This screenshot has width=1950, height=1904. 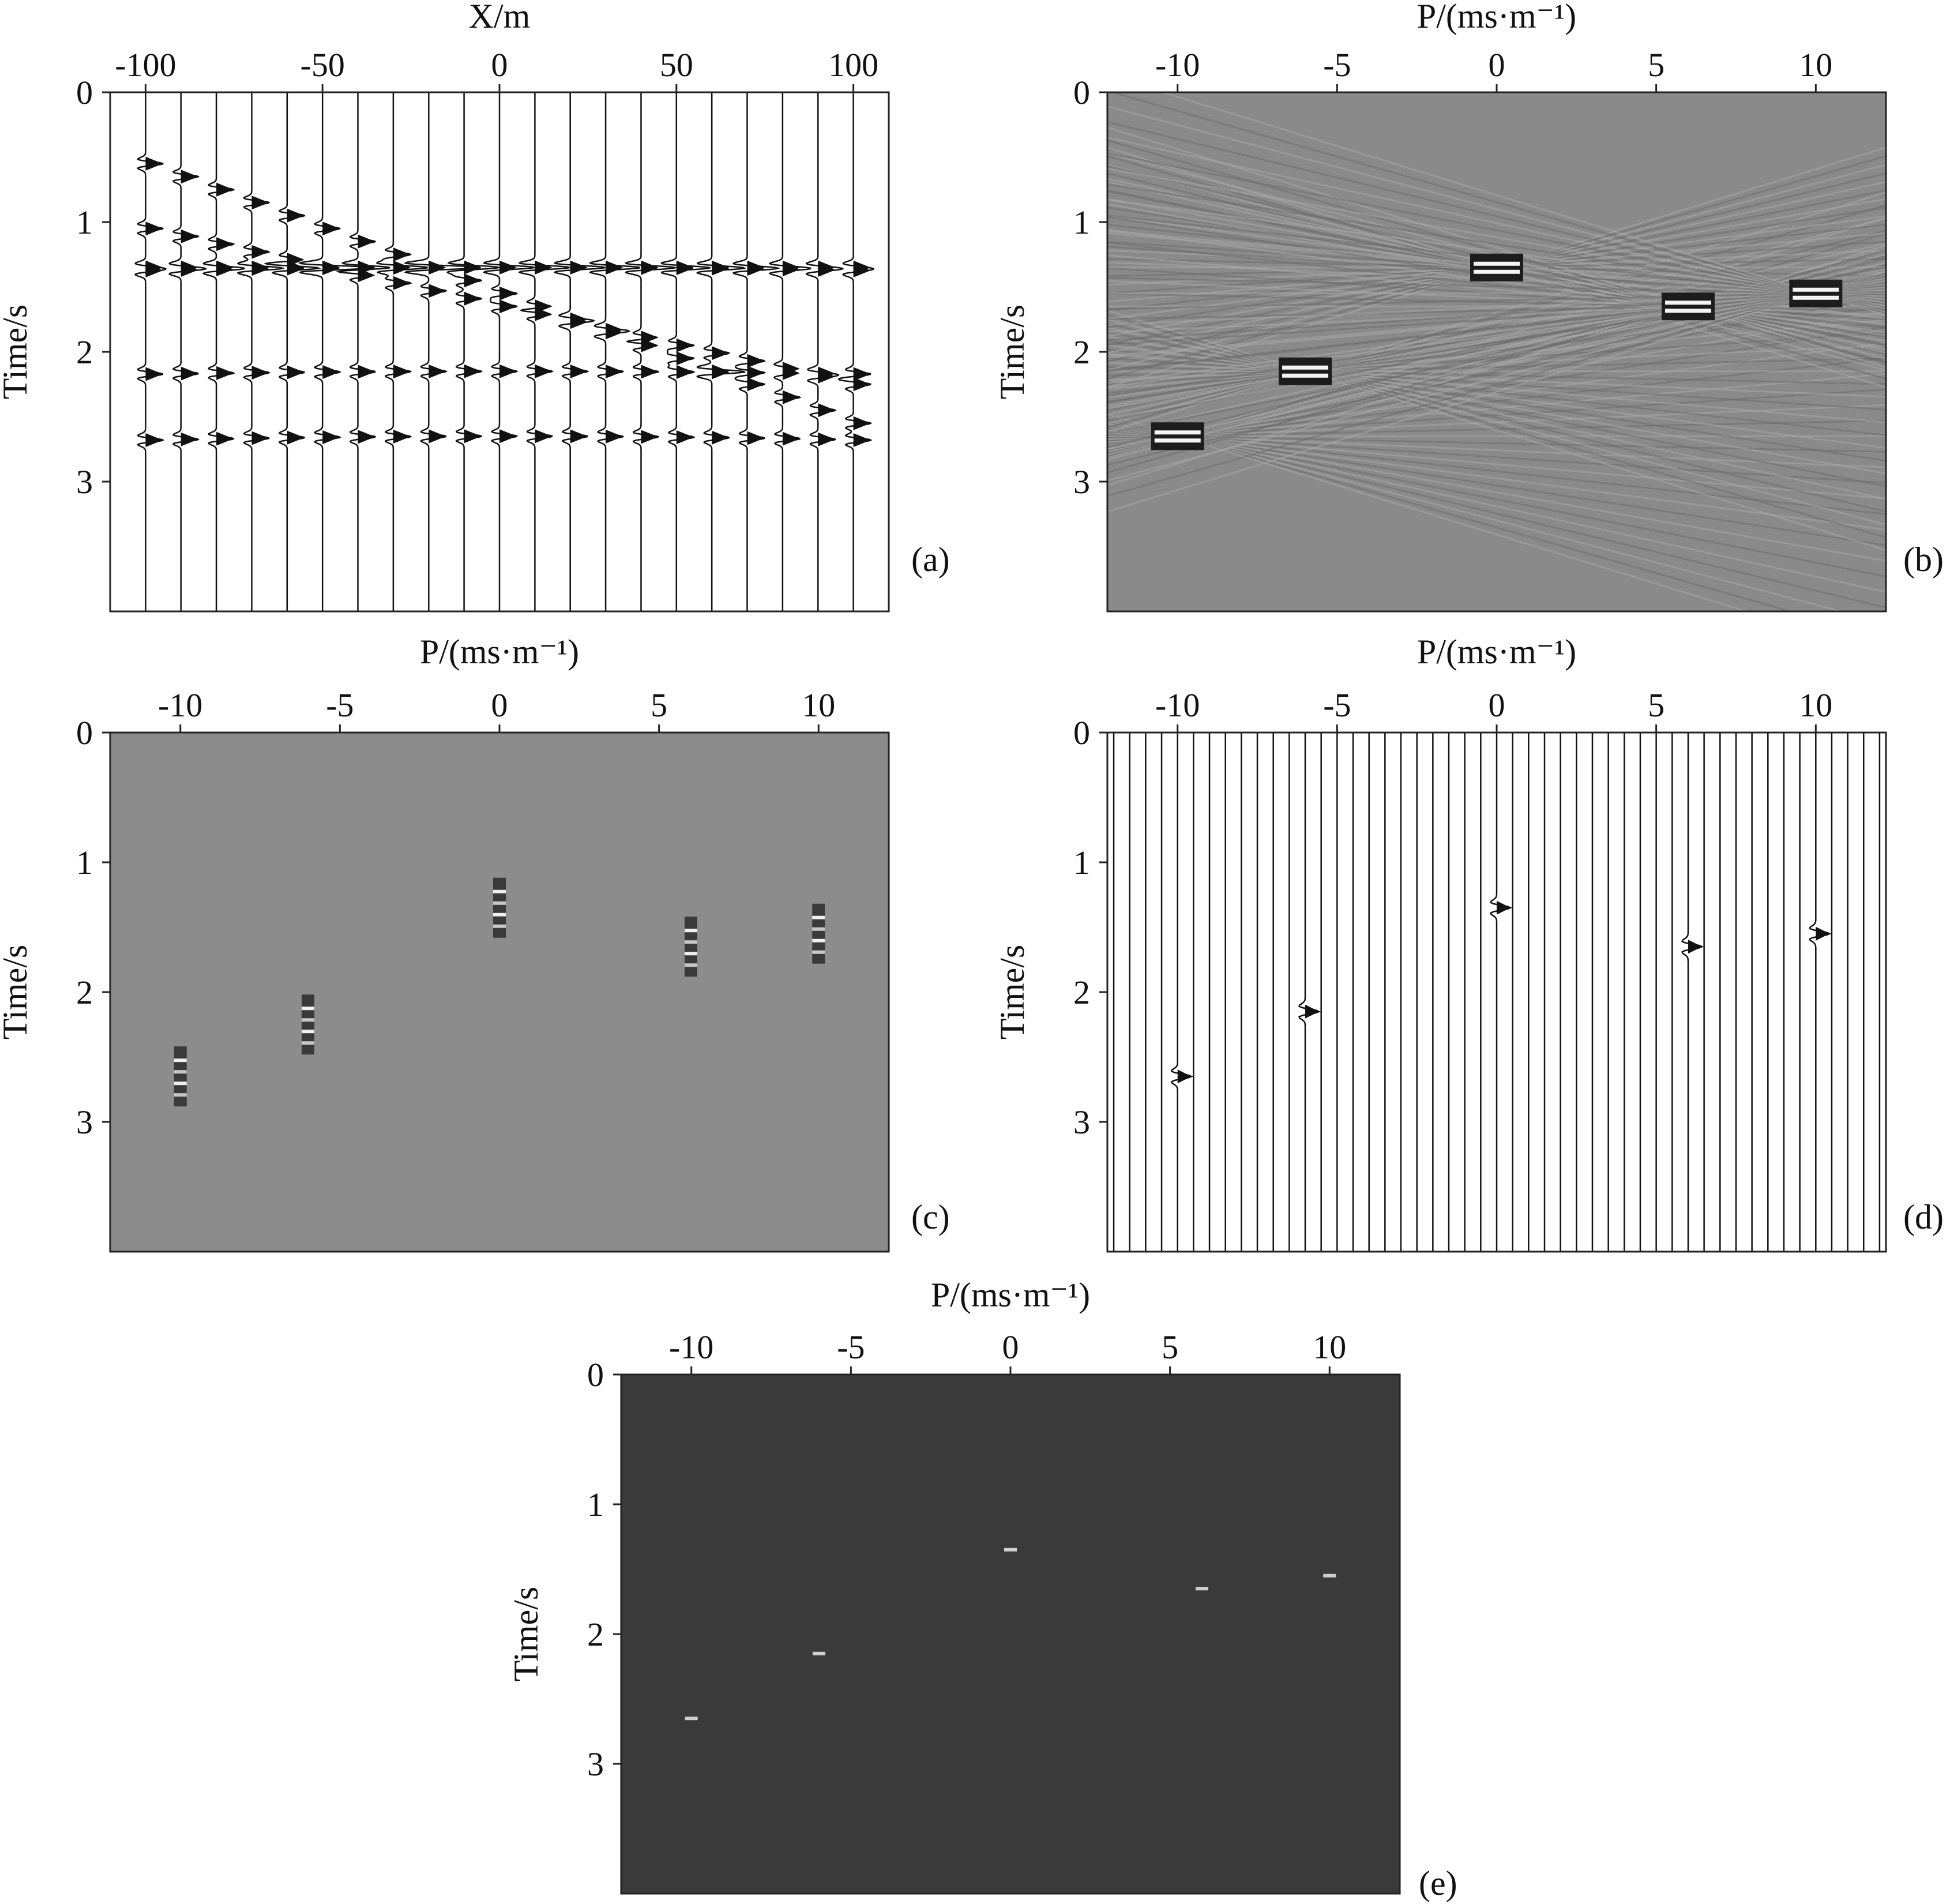 I want to click on panel-a-y-ticks: 0 1 2 3, so click(x=93, y=287).